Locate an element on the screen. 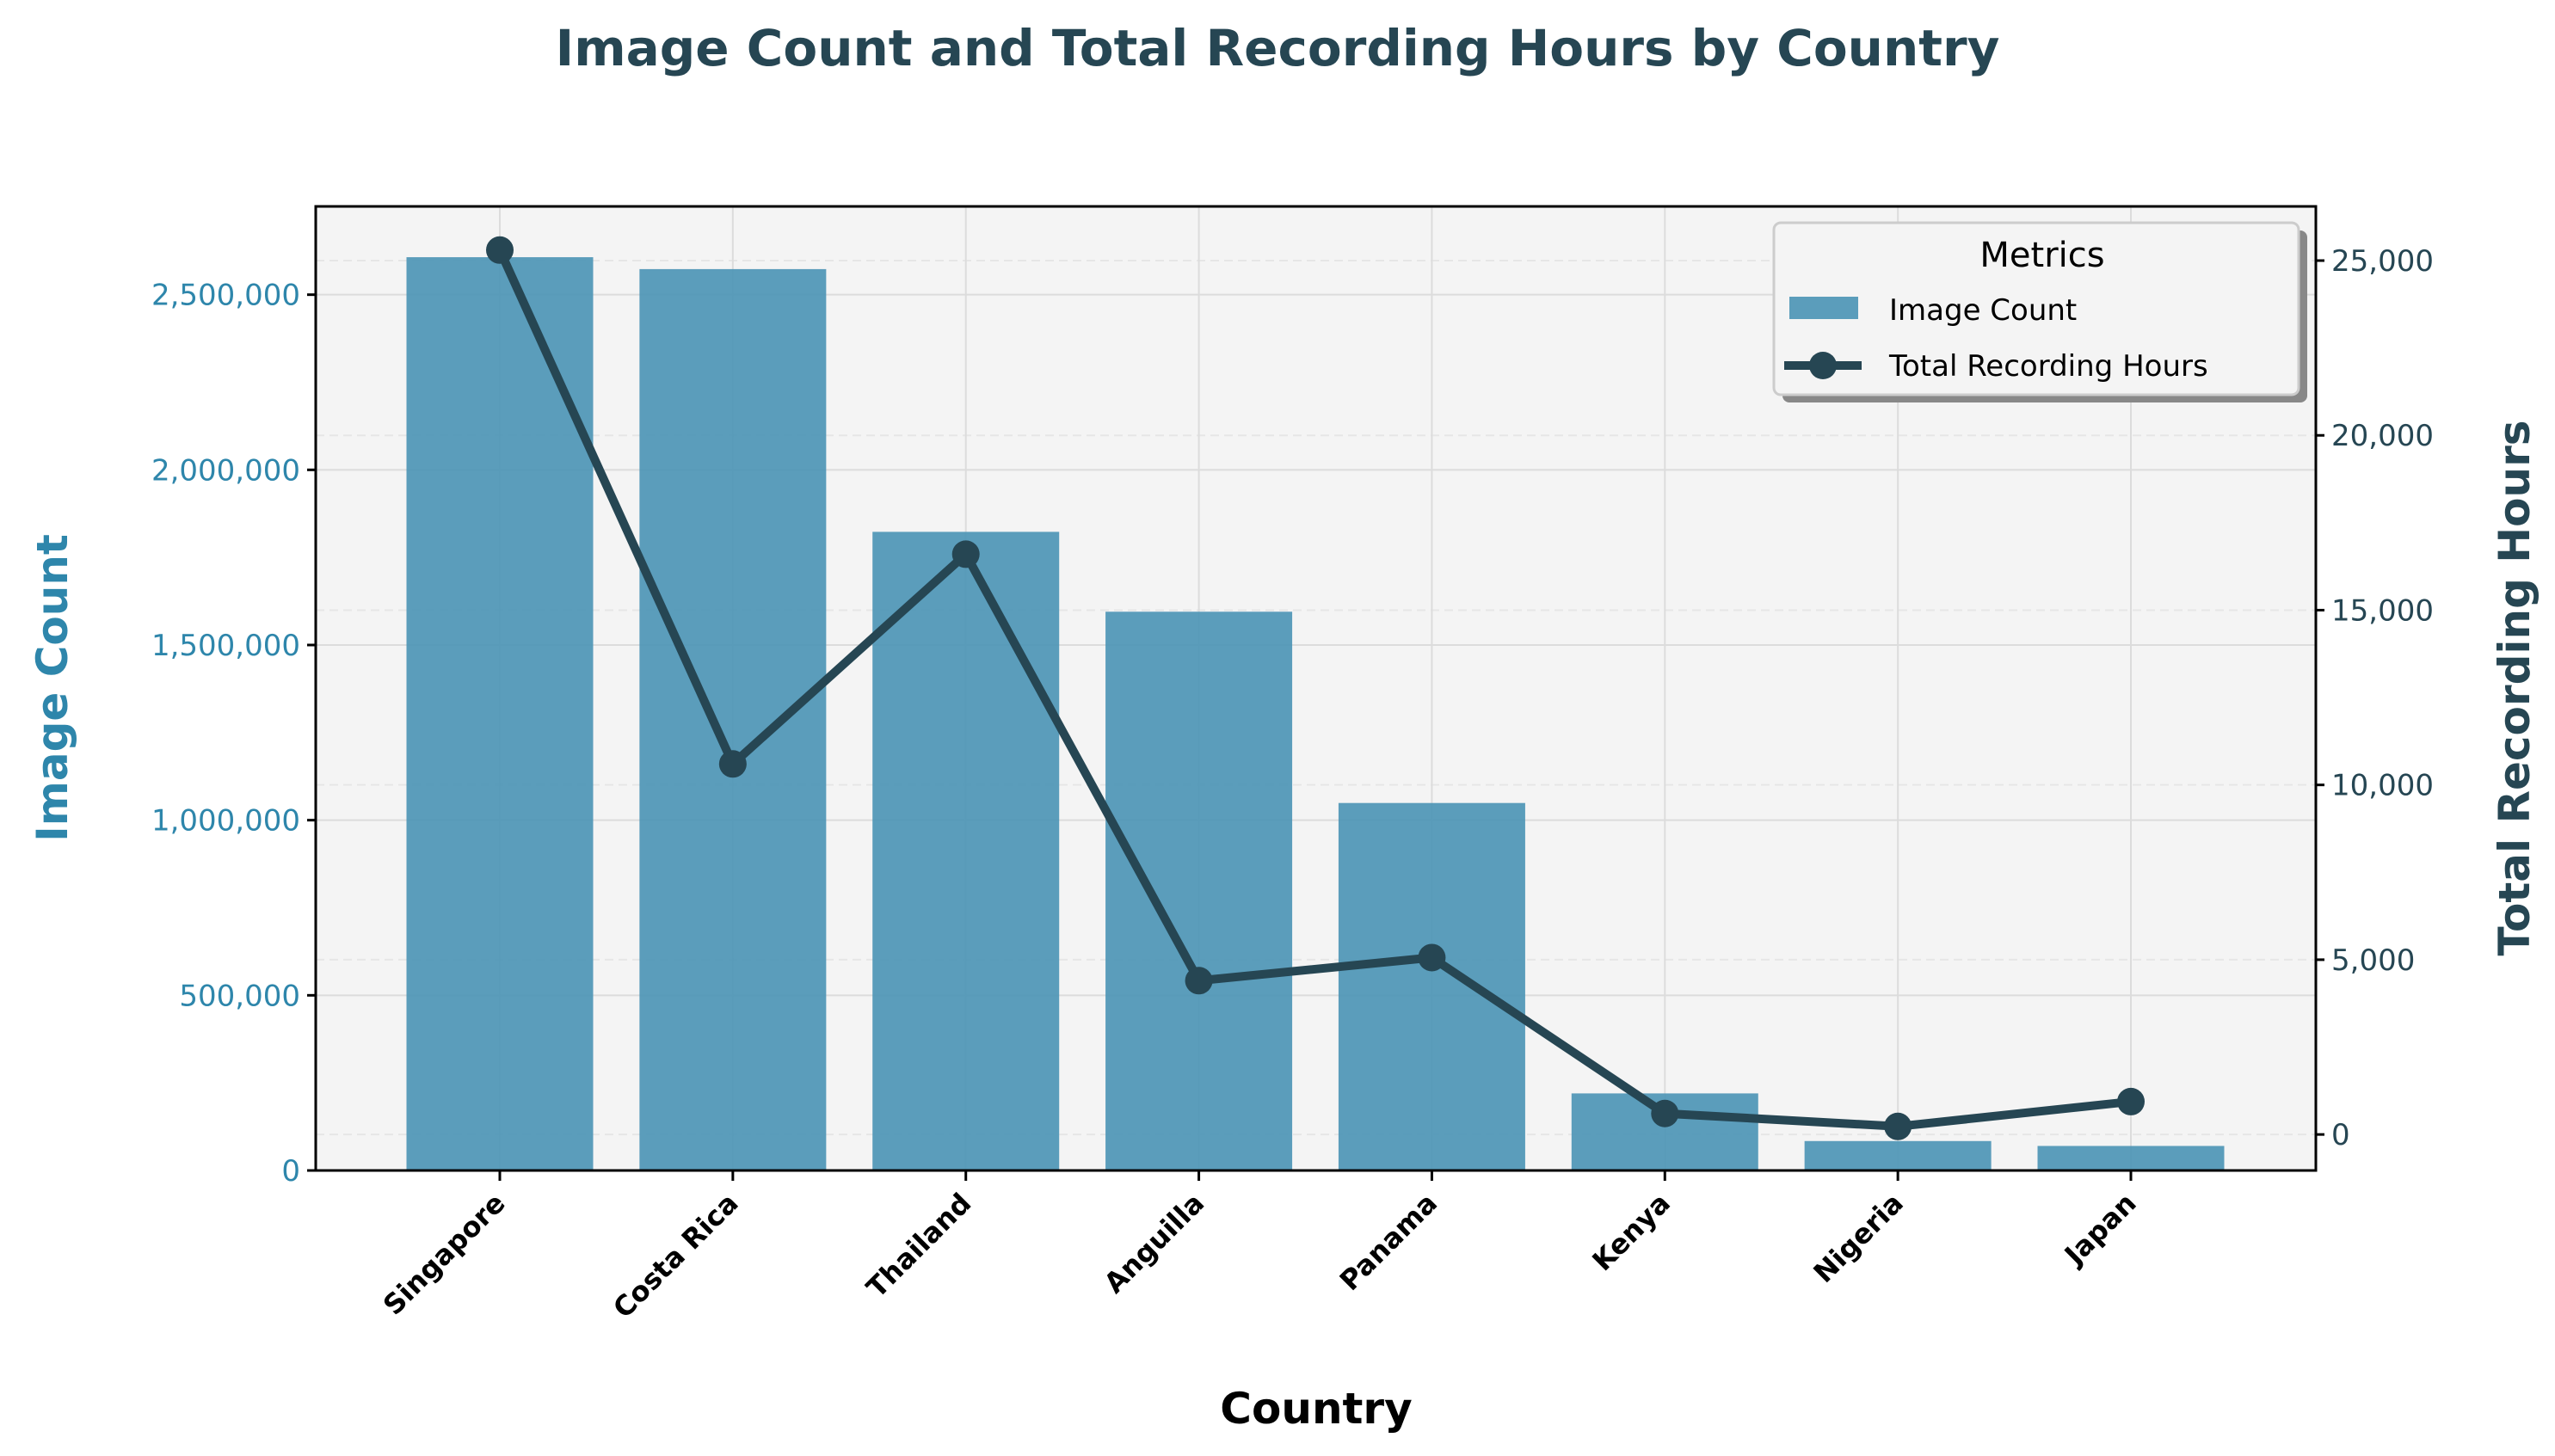  y-tick-label: 0 is located at coordinates (291, 1172).